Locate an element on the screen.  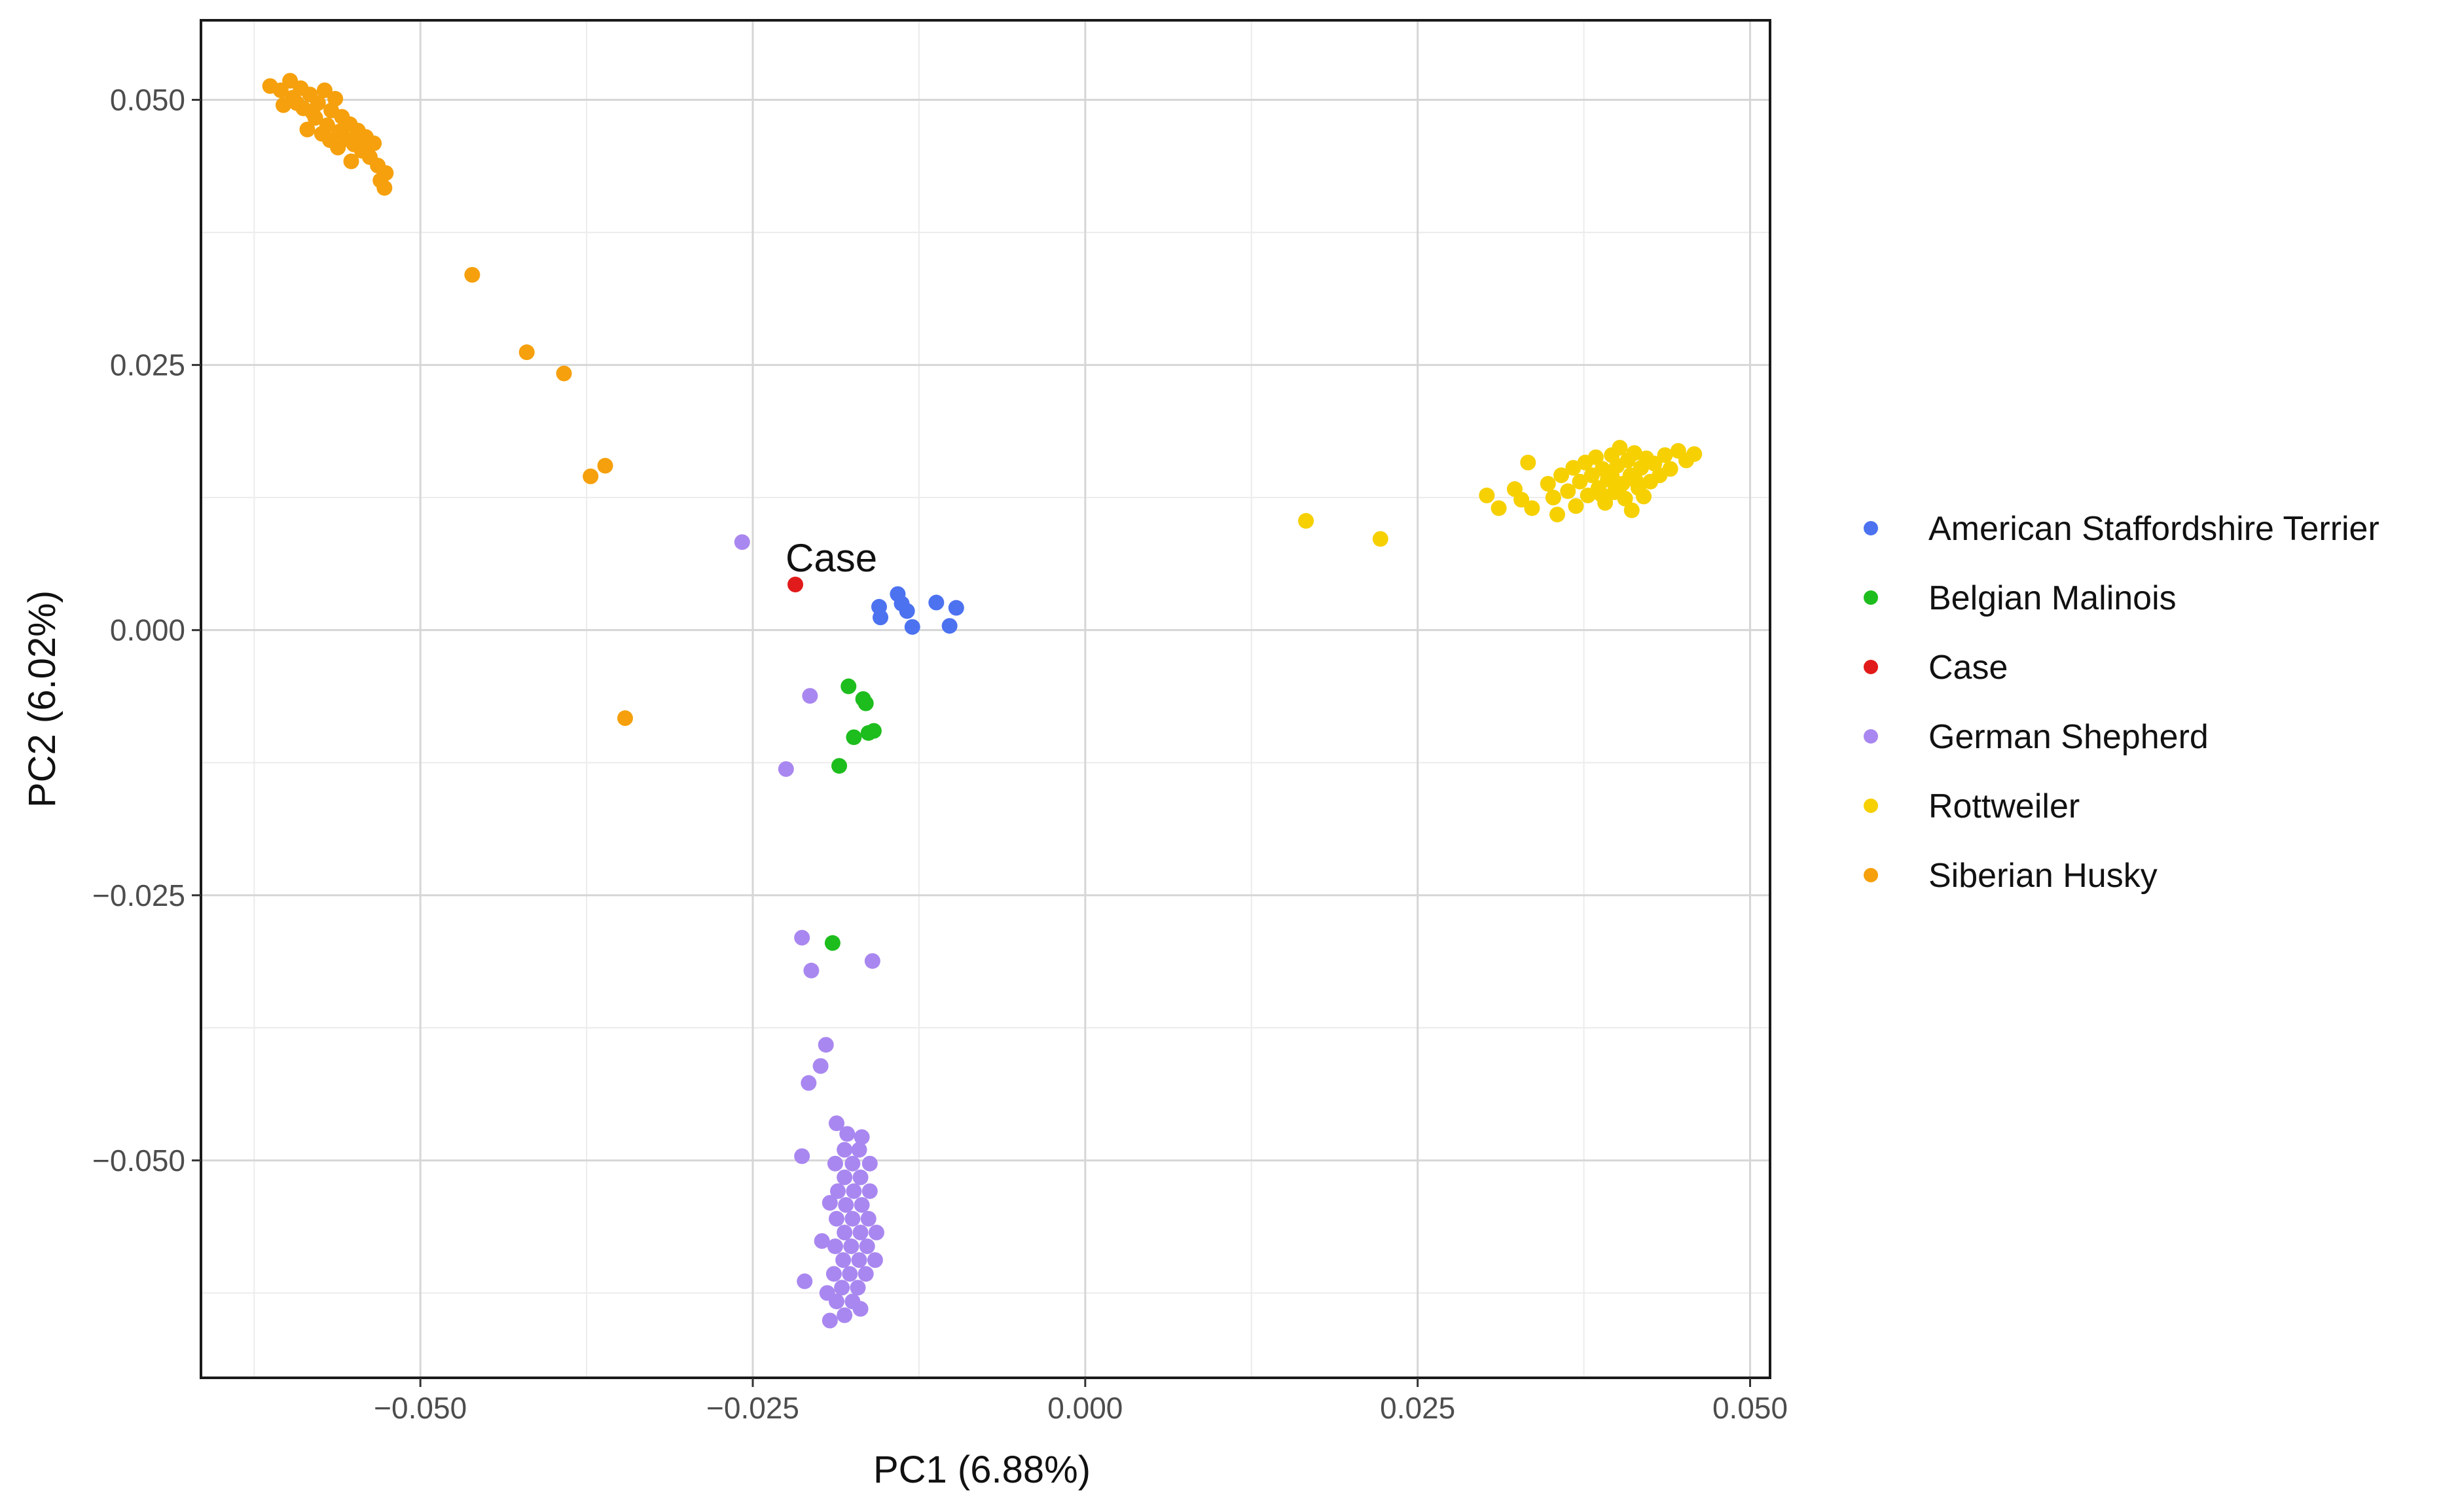
series-siberian-husky is located at coordinates (448, 400).